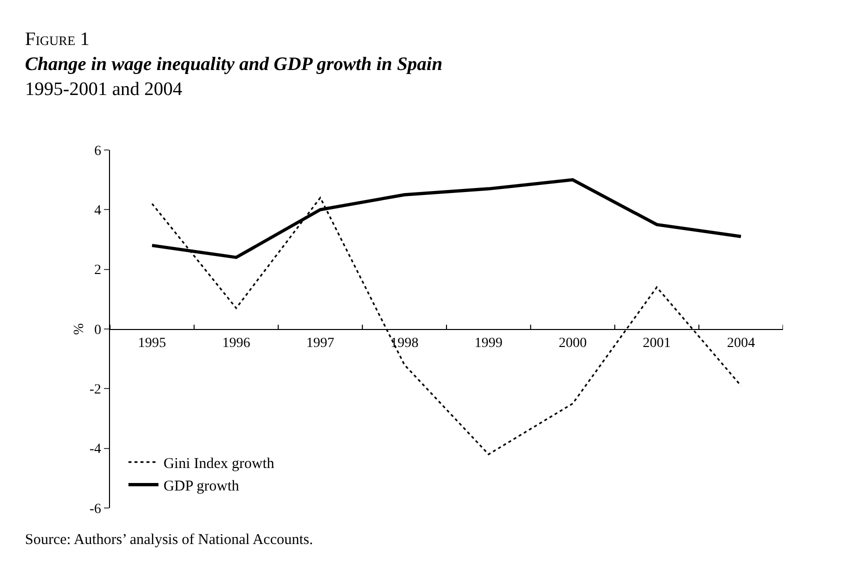 The width and height of the screenshot is (853, 573). What do you see at coordinates (152, 343) in the screenshot?
I see `x-tick-label: 1995` at bounding box center [152, 343].